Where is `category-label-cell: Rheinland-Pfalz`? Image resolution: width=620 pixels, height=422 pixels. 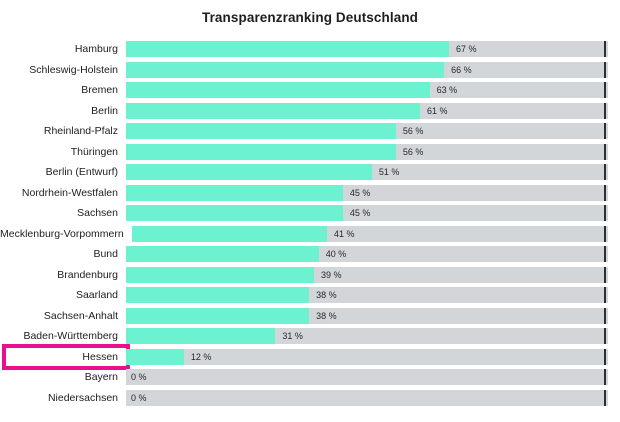 category-label-cell: Rheinland-Pfalz is located at coordinates (63, 131).